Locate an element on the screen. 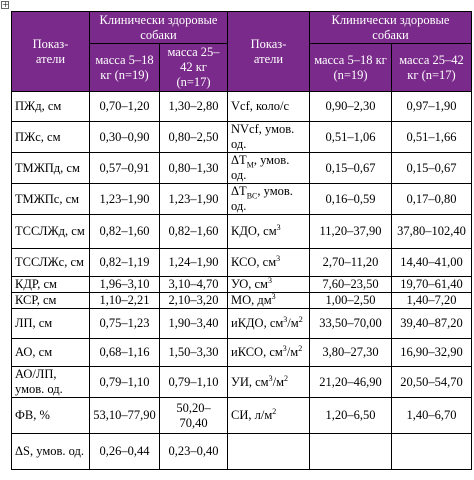 Image resolution: width=474 pixels, height=480 pixels. param-right: КДО, см3 is located at coordinates (268, 231).